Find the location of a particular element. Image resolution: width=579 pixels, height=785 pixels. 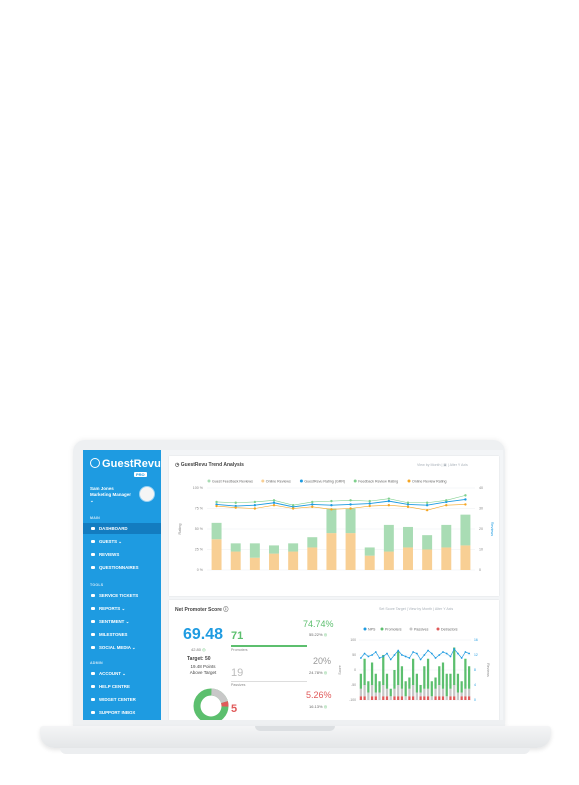

y-tick-label: 100 is located at coordinates (353, 640).